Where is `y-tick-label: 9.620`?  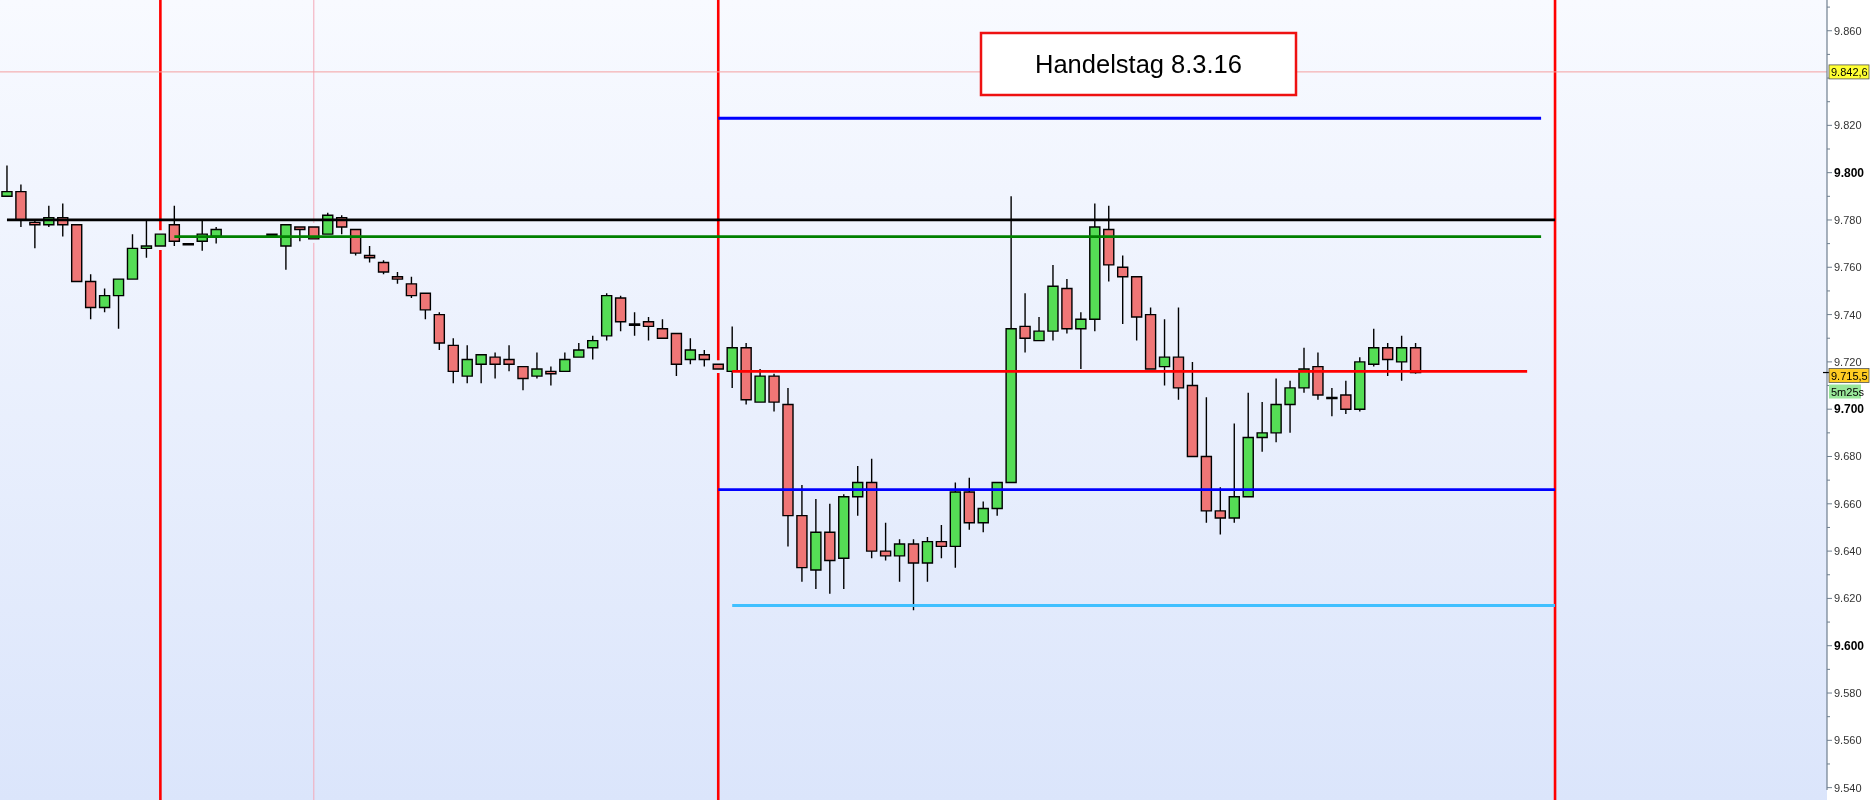 y-tick-label: 9.620 is located at coordinates (1848, 598).